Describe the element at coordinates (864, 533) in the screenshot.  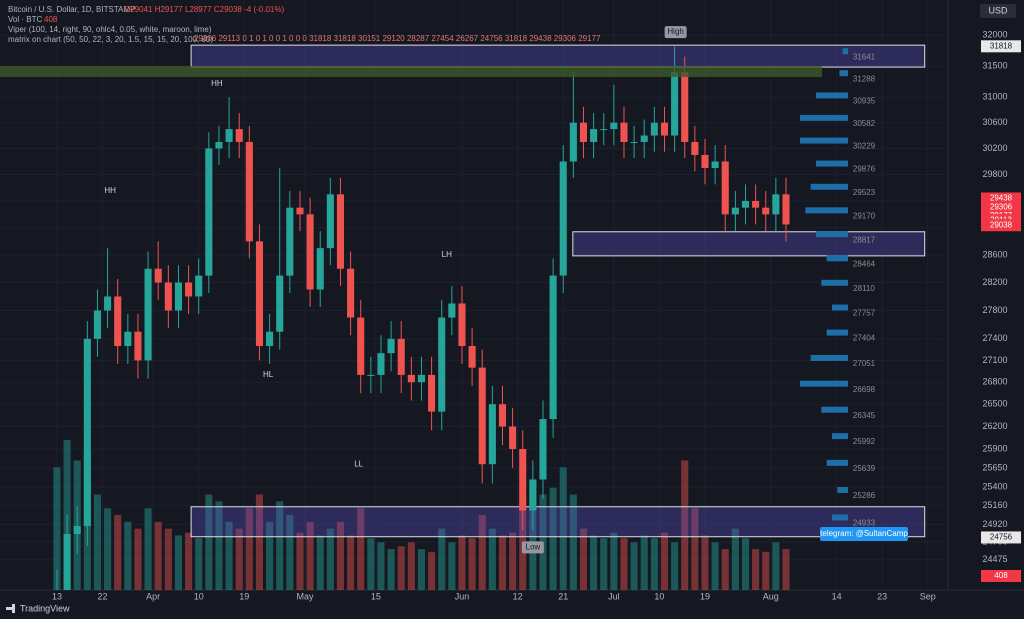
I see `telegram: telegram: @SultanCamp` at that location.